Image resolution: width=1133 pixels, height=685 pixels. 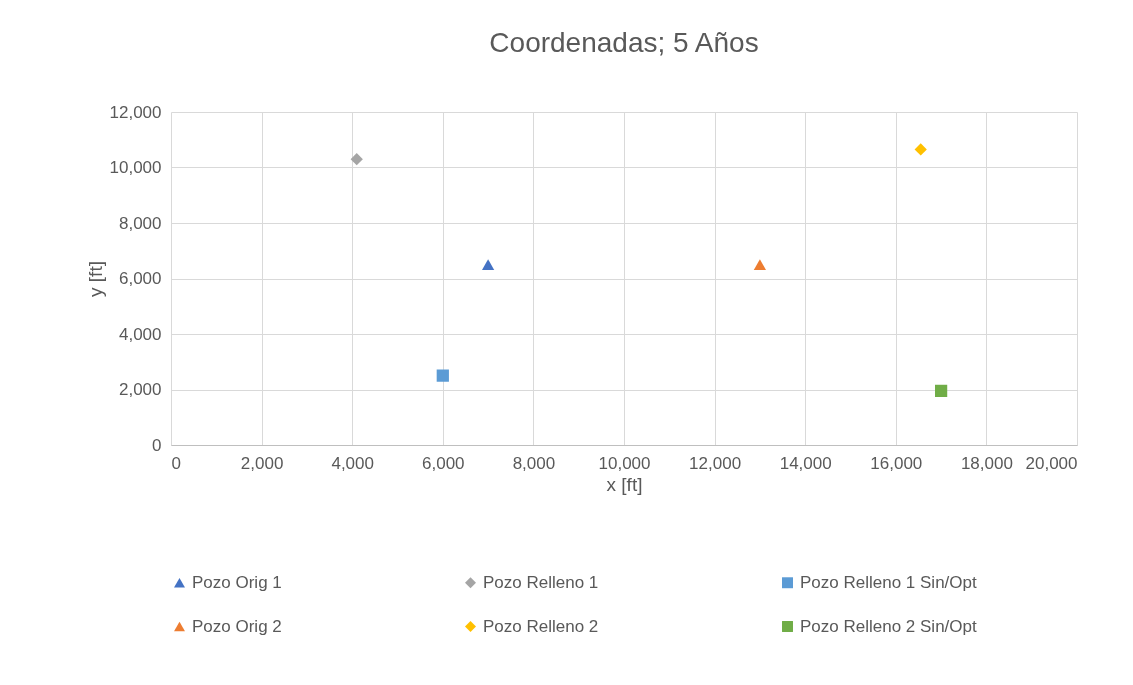 What do you see at coordinates (986, 463) in the screenshot?
I see `x-tick-label: 18,000` at bounding box center [986, 463].